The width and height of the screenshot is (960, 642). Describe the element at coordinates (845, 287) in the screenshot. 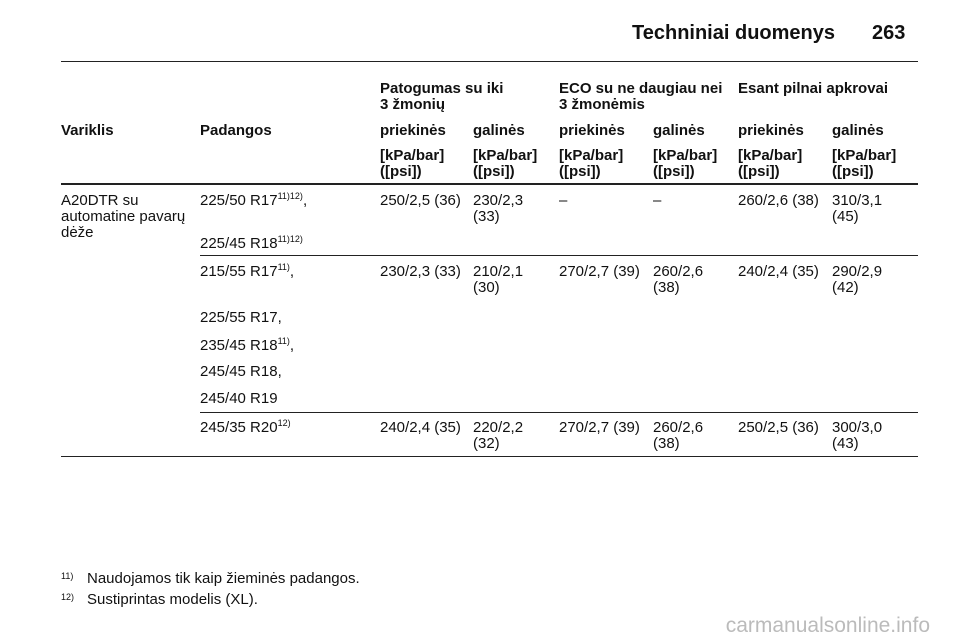

I see `pressure-value: (42)` at that location.